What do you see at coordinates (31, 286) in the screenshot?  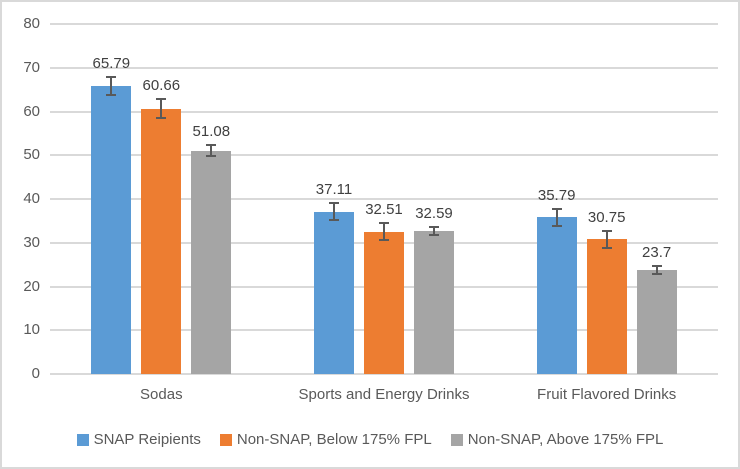 I see `y-axis-tick-label: 20` at bounding box center [31, 286].